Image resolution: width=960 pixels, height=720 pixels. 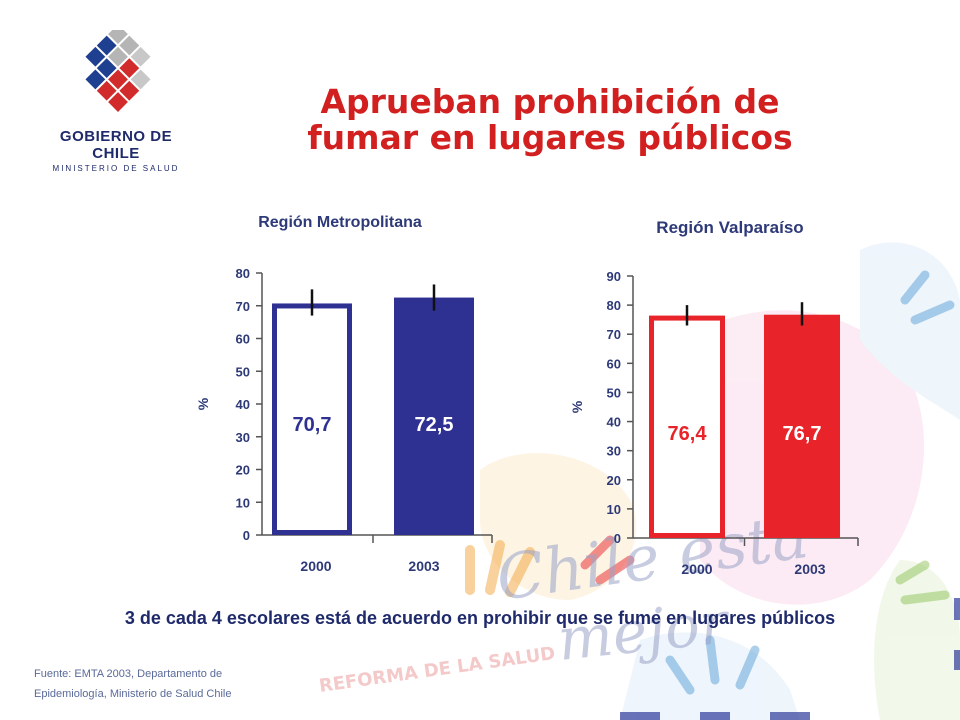 What do you see at coordinates (550, 101) in the screenshot?
I see `title-line1: Aprueban prohibición de` at bounding box center [550, 101].